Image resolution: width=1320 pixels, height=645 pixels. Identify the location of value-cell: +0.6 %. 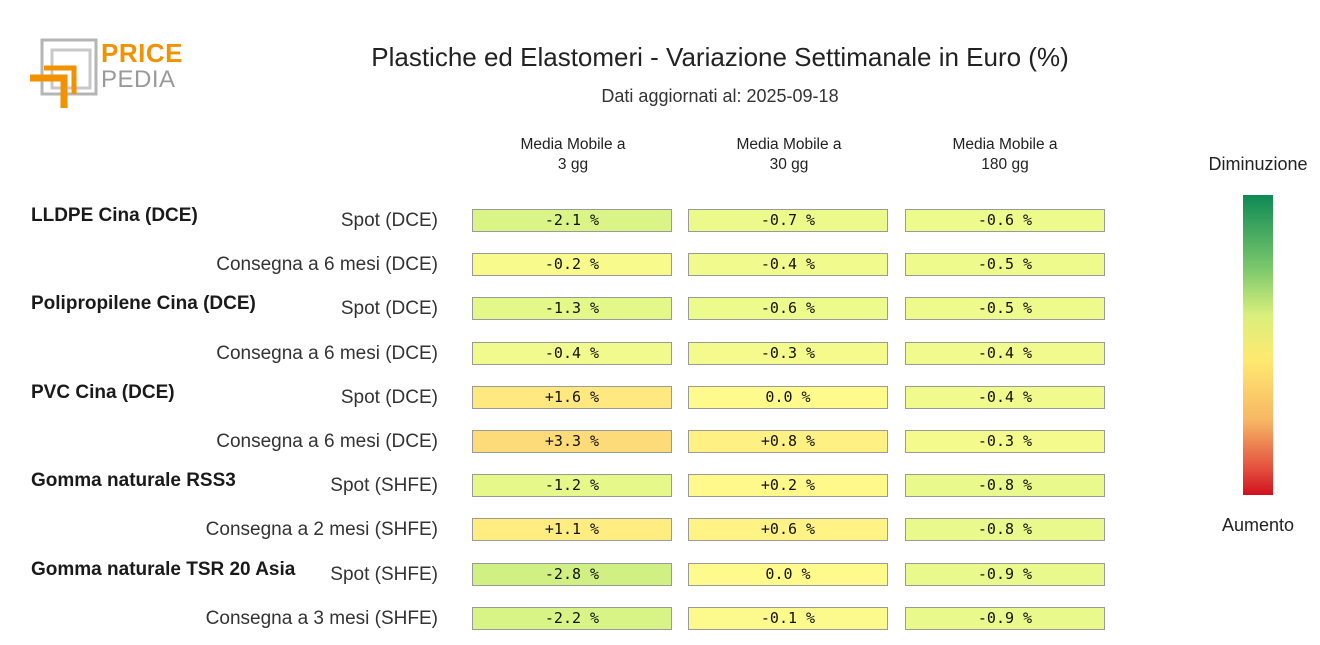
(788, 530).